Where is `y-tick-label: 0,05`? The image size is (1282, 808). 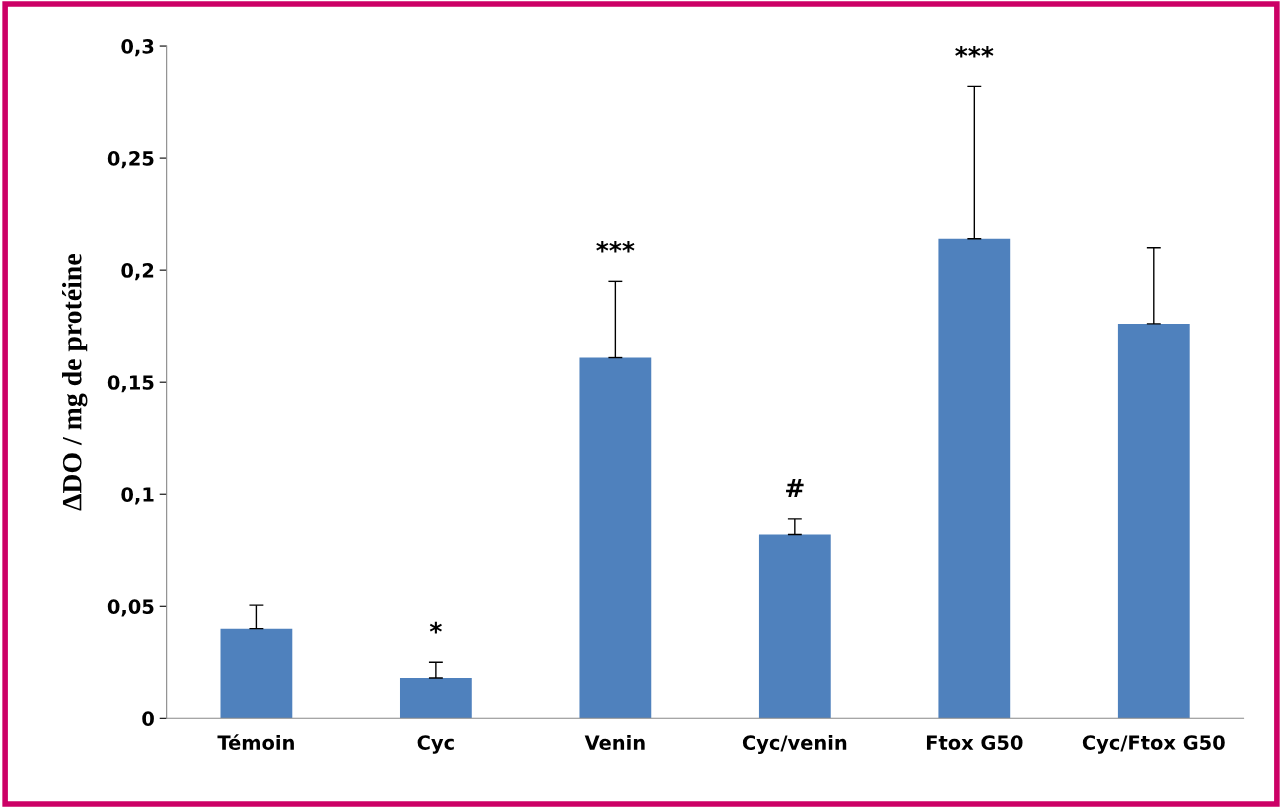
y-tick-label: 0,05 is located at coordinates (130, 608).